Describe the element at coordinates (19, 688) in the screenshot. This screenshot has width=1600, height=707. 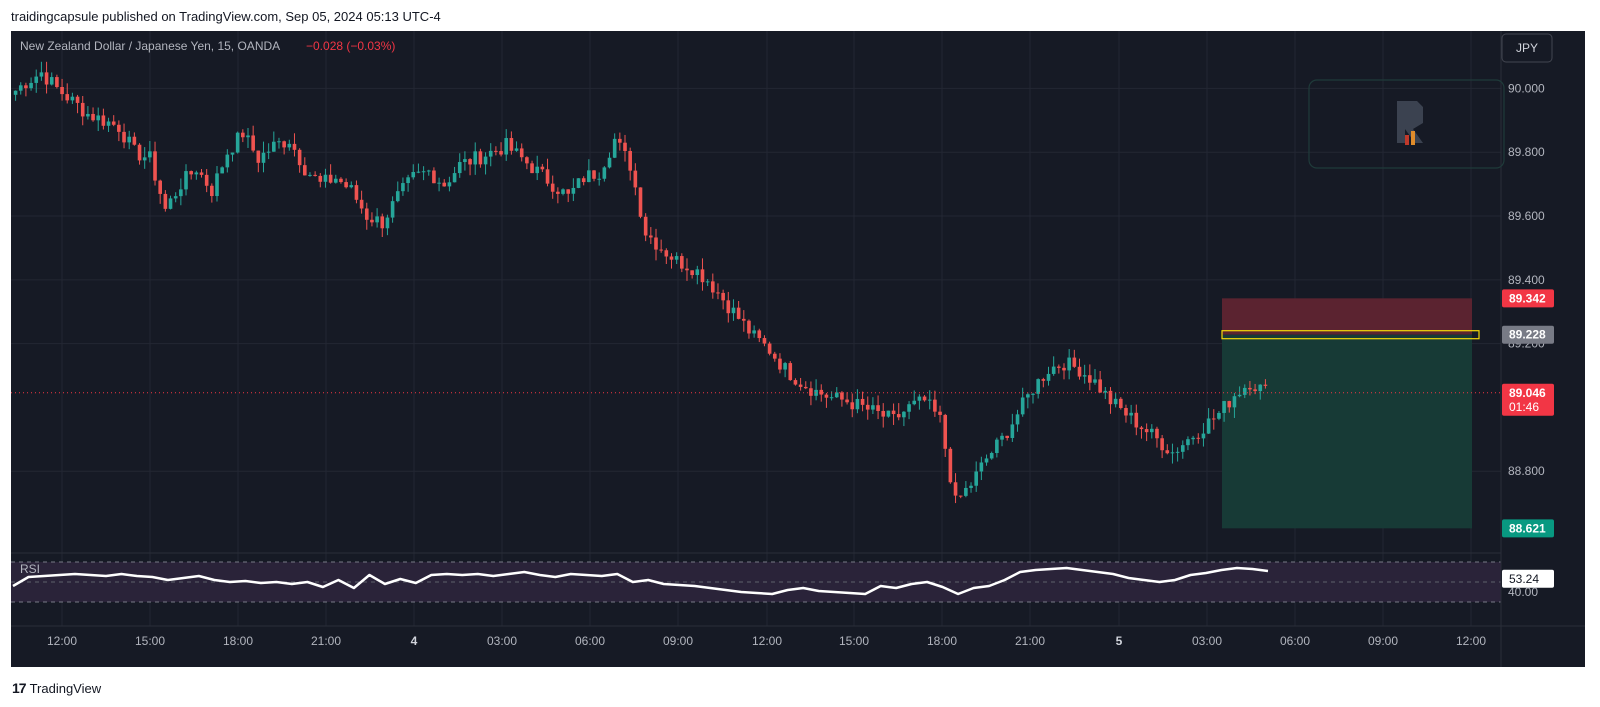
I see `tradingview-mark-icon: 17` at that location.